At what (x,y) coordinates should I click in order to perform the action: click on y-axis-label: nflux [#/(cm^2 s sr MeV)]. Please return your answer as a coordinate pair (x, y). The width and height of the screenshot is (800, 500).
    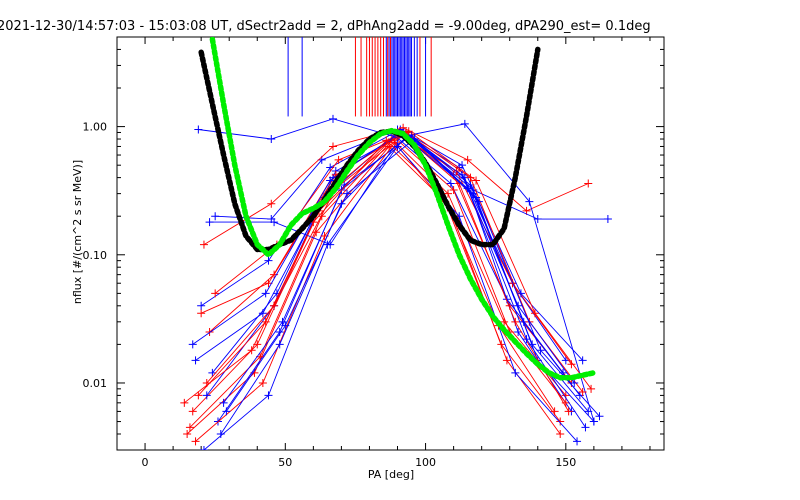
    Looking at the image, I should click on (77, 232).